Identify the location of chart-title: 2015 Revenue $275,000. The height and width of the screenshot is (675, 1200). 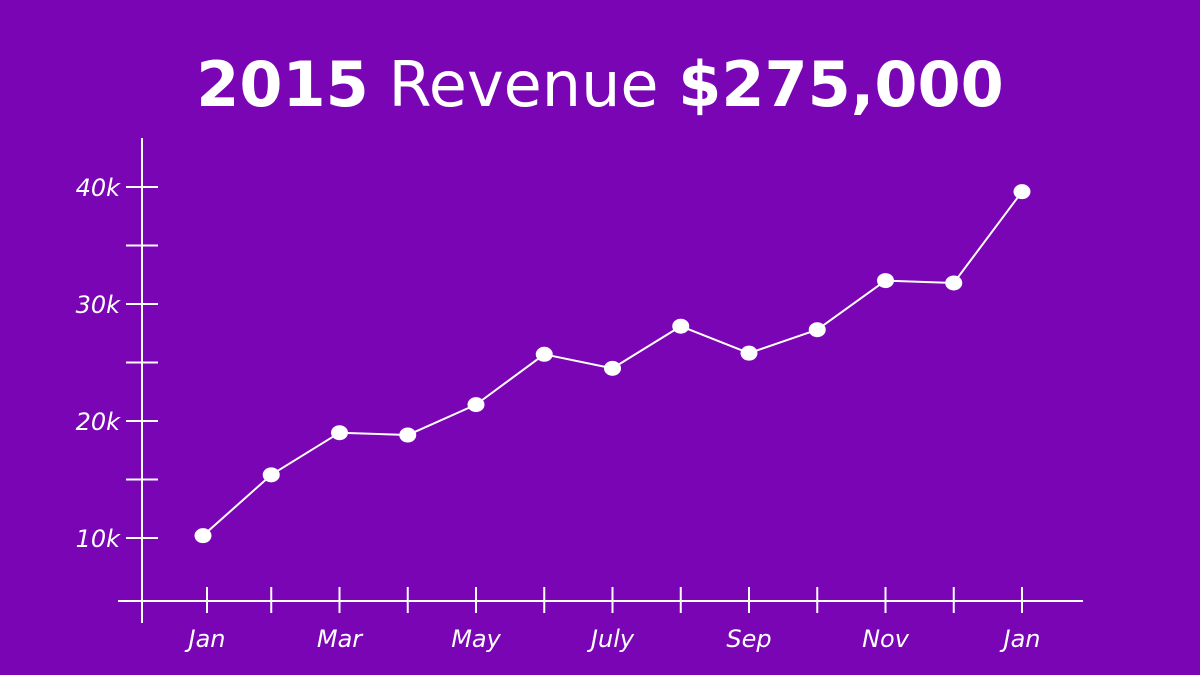
(600, 85).